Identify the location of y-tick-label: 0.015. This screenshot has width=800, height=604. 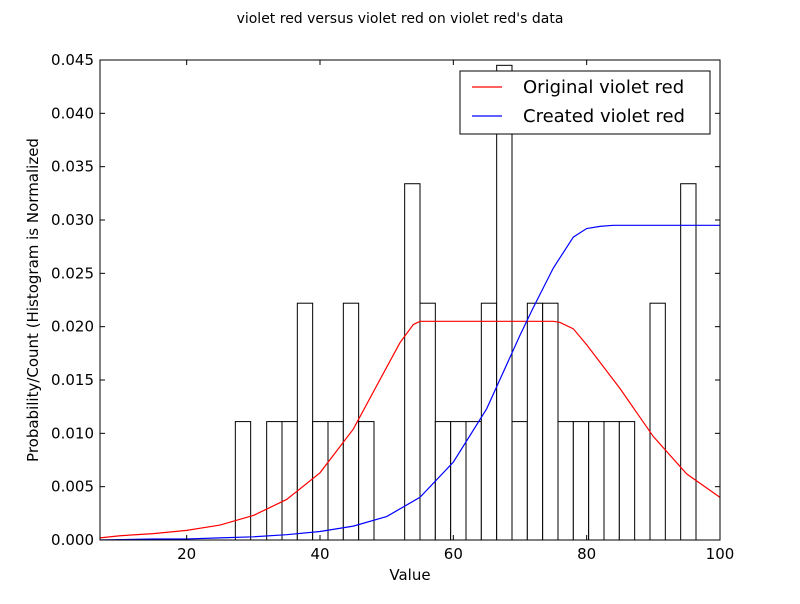
(72, 380).